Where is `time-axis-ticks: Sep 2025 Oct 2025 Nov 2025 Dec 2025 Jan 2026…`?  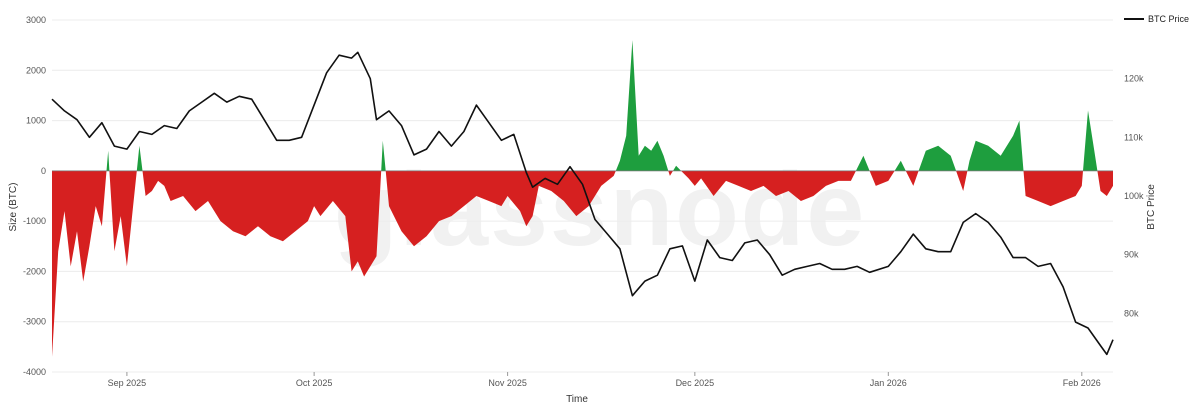 time-axis-ticks: Sep 2025 Oct 2025 Nov 2025 Dec 2025 Jan 2026… is located at coordinates (604, 380).